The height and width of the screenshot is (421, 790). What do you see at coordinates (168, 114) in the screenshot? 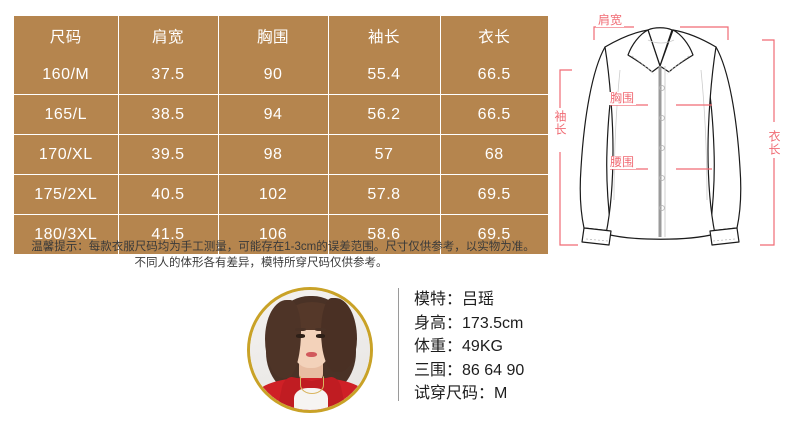
I see `cell-shoulder: 38.5` at bounding box center [168, 114].